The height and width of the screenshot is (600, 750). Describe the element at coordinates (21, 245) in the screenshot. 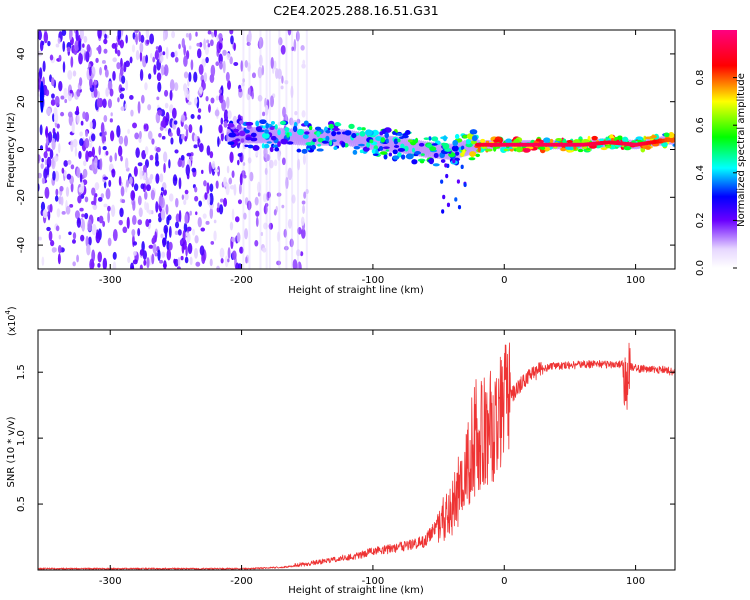

I see `spectrogram-ytick-label: -40` at that location.